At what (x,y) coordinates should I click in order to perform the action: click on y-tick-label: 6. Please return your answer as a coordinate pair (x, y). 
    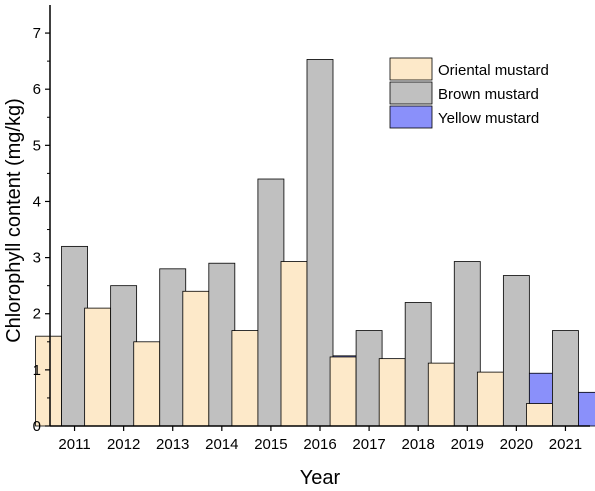
    Looking at the image, I should click on (37, 89).